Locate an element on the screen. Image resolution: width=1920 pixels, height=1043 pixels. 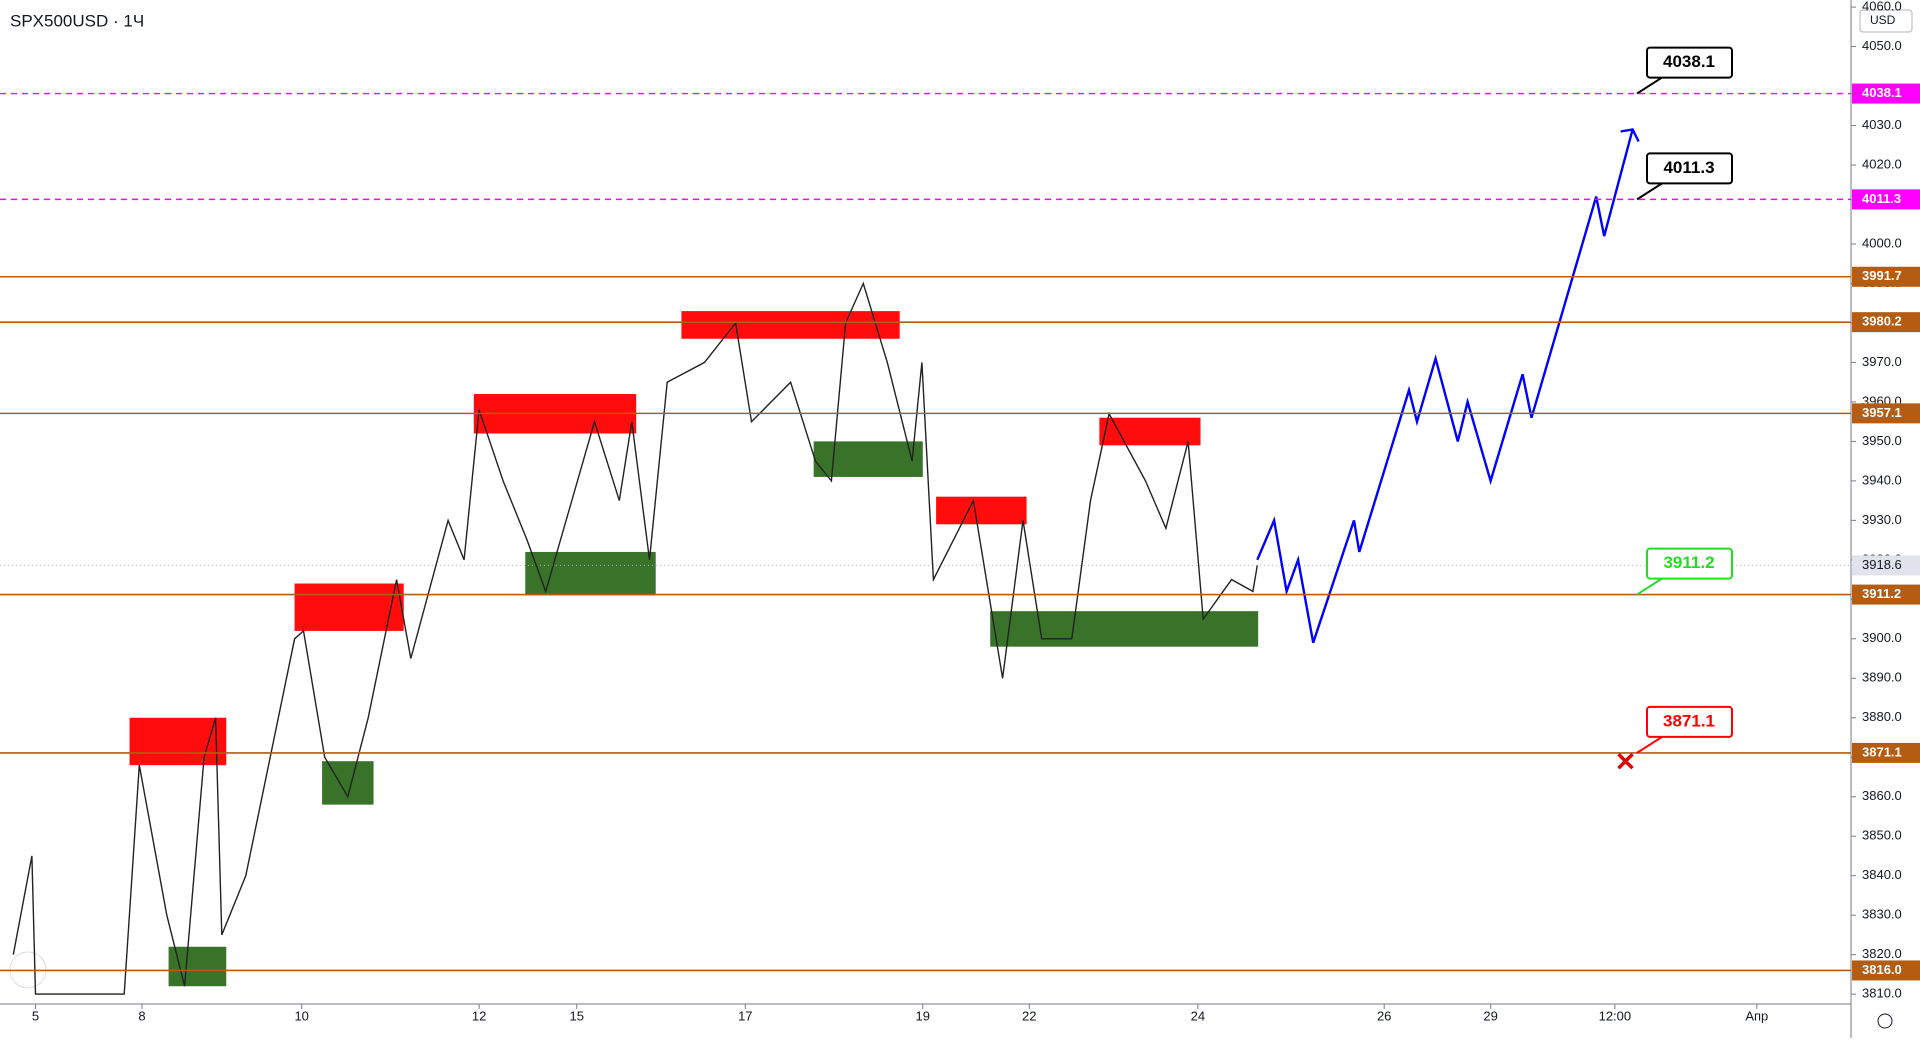
arrow-head is located at coordinates (1630, 135).